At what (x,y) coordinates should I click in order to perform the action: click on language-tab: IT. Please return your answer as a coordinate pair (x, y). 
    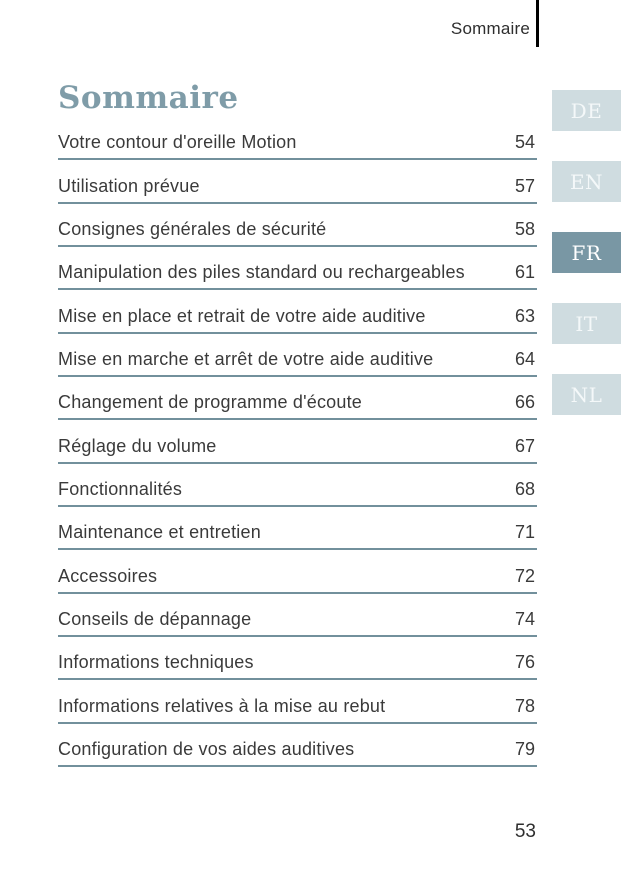
    Looking at the image, I should click on (586, 323).